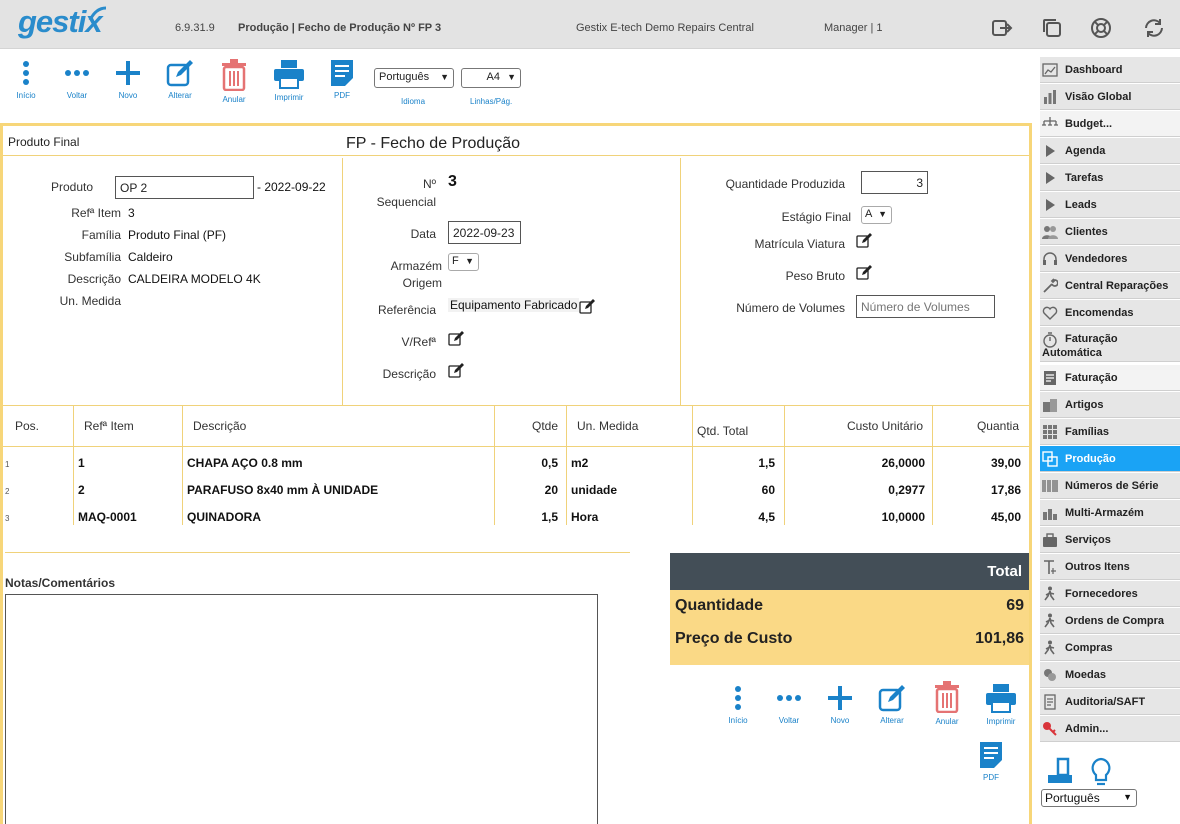  I want to click on quantidade-value: 69, so click(1015, 605).